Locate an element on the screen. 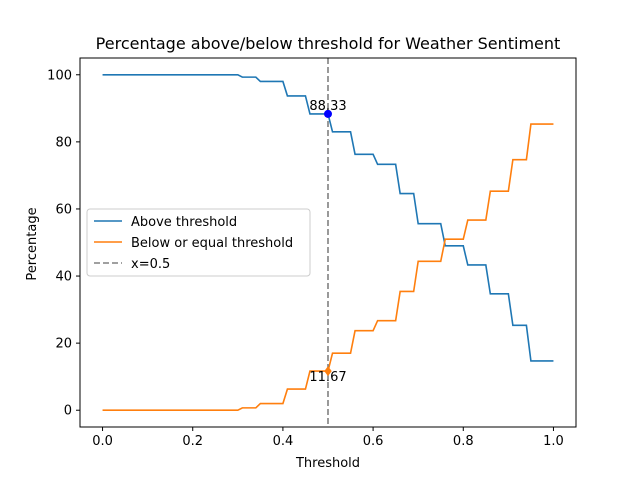 The width and height of the screenshot is (640, 480). x-tick-label: 0.0 is located at coordinates (102, 441).